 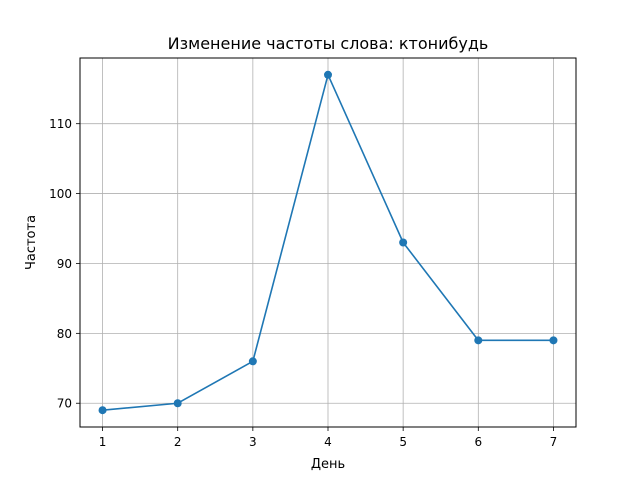 What do you see at coordinates (253, 442) in the screenshot?
I see `x-tick-label: 3` at bounding box center [253, 442].